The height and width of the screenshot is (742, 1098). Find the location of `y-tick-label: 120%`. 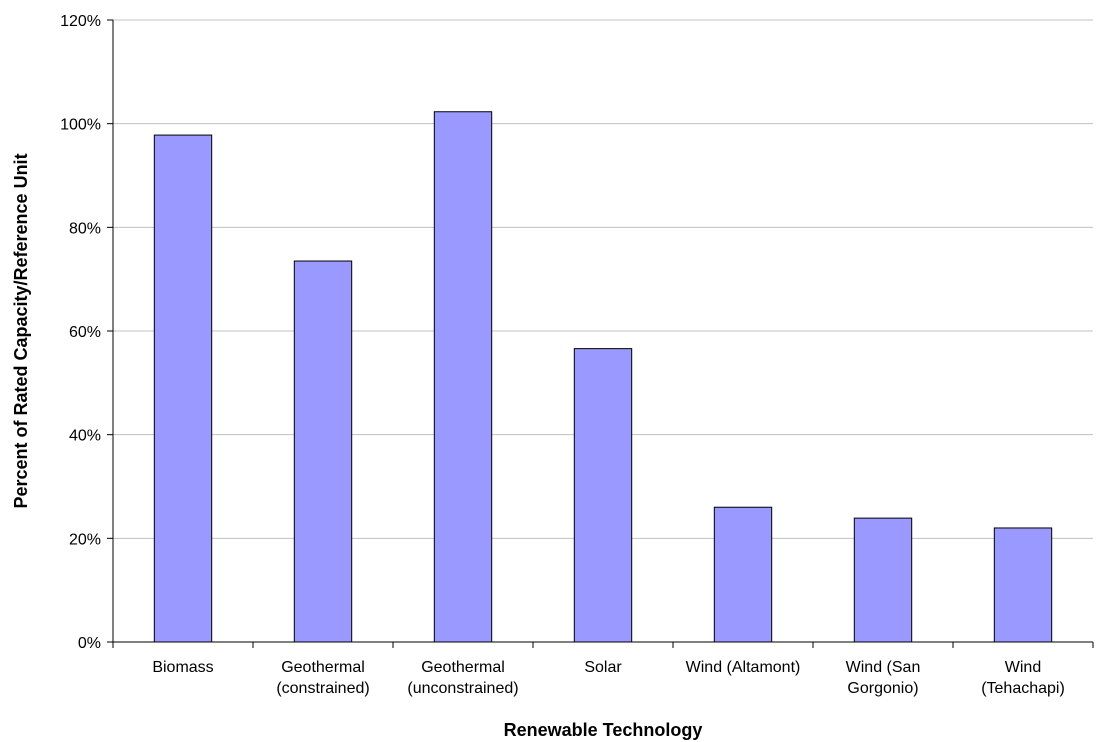

y-tick-label: 120% is located at coordinates (80, 21).